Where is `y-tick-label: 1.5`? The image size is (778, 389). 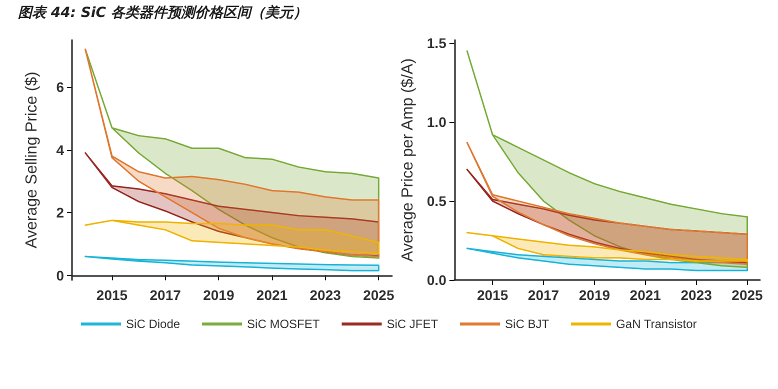
y-tick-label: 1.5 is located at coordinates (436, 43).